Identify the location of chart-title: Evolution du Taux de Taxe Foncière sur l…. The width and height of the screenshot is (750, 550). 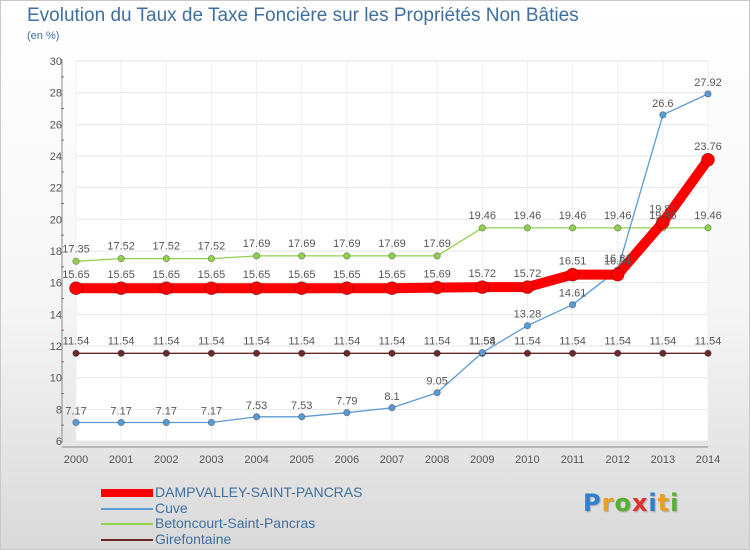
(303, 15).